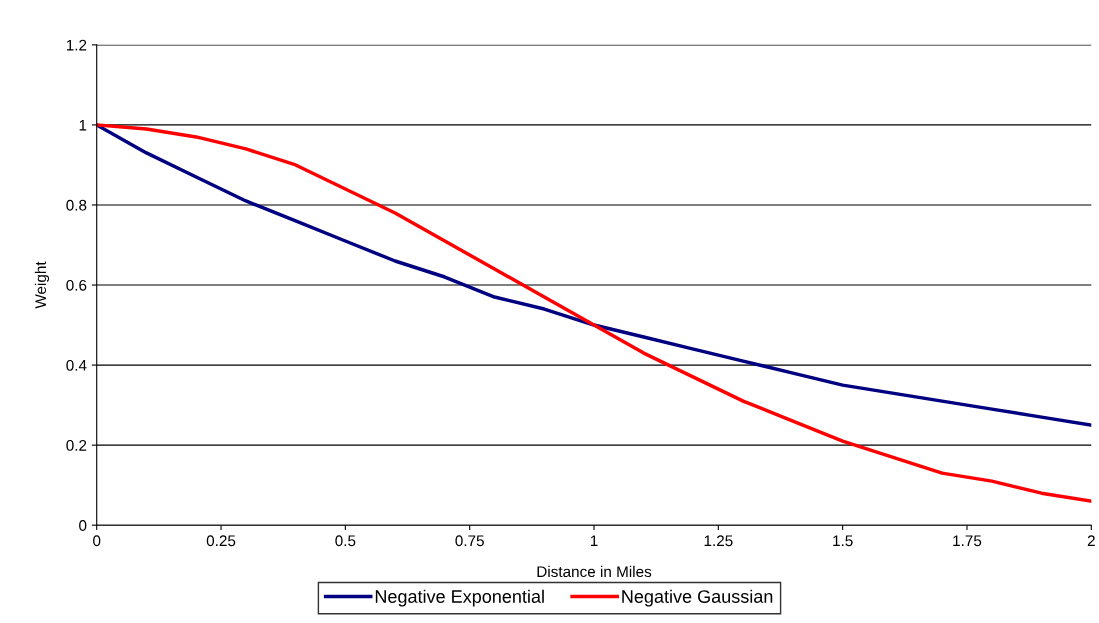 Image resolution: width=1099 pixels, height=623 pixels. Describe the element at coordinates (97, 541) in the screenshot. I see `x-tick-label: 0` at that location.